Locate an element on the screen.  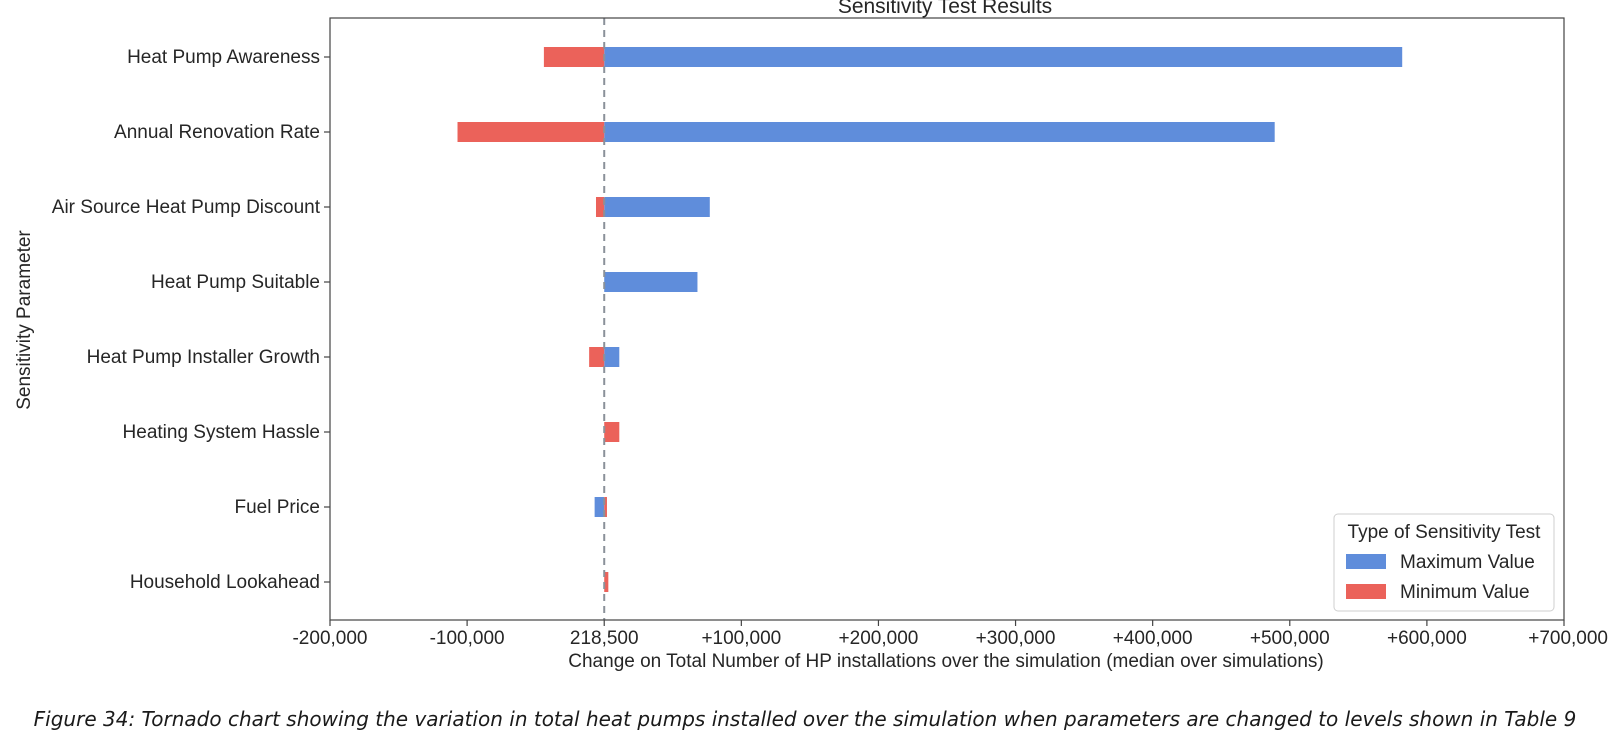
y-axis-label: Sensitivity Parameter is located at coordinates (24, 320).